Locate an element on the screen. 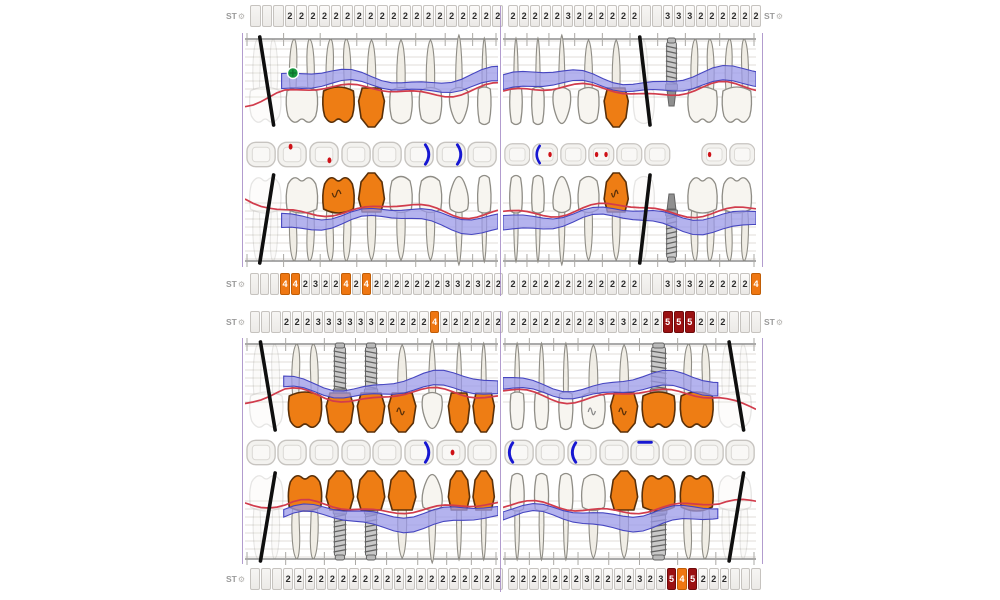 Image resolution: width=1000 pixels, height=600 pixels. tooth-normal-molar is located at coordinates (302, 219).